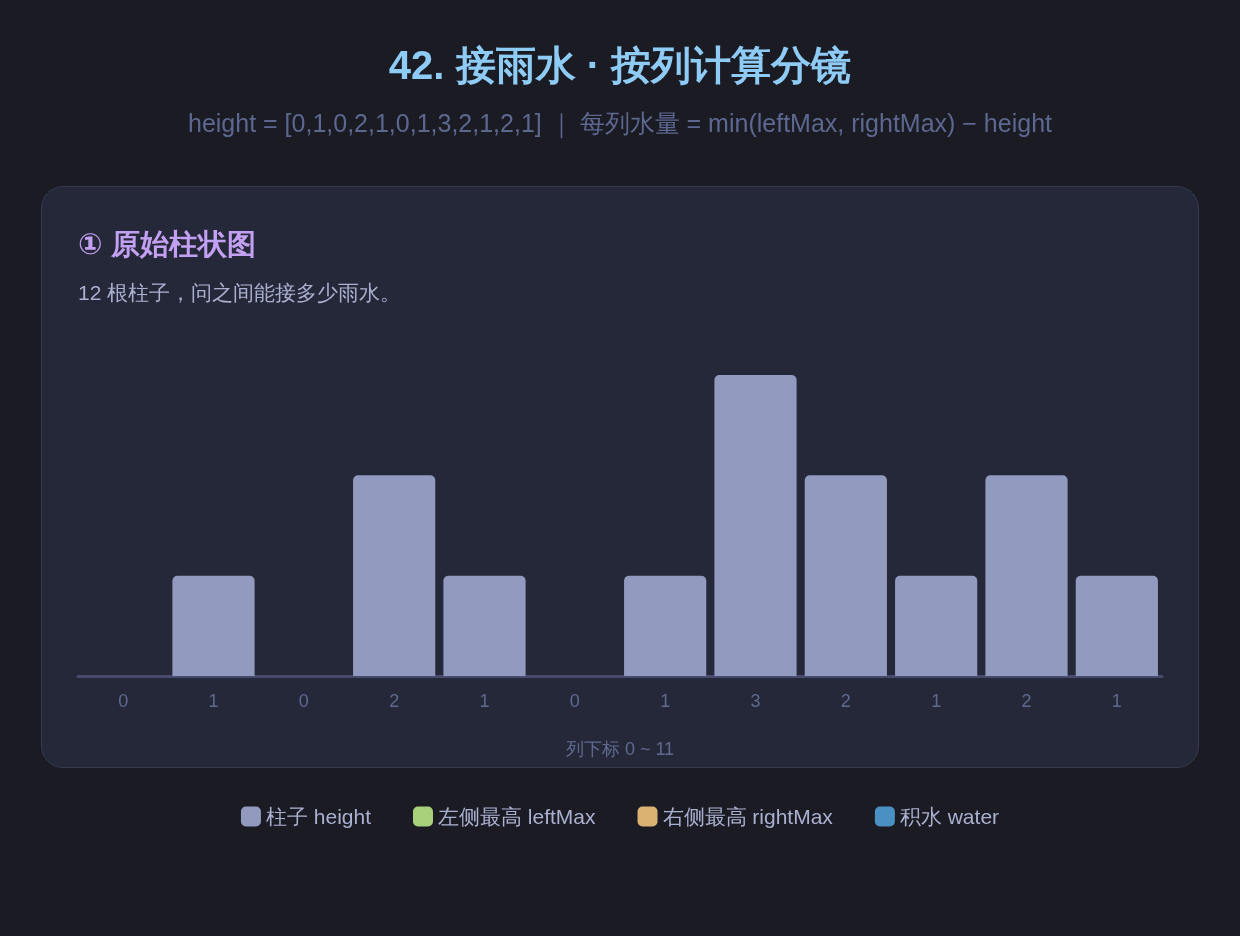 Image resolution: width=1240 pixels, height=936 pixels. Describe the element at coordinates (167, 244) in the screenshot. I see `text: ① 原始柱状图` at that location.